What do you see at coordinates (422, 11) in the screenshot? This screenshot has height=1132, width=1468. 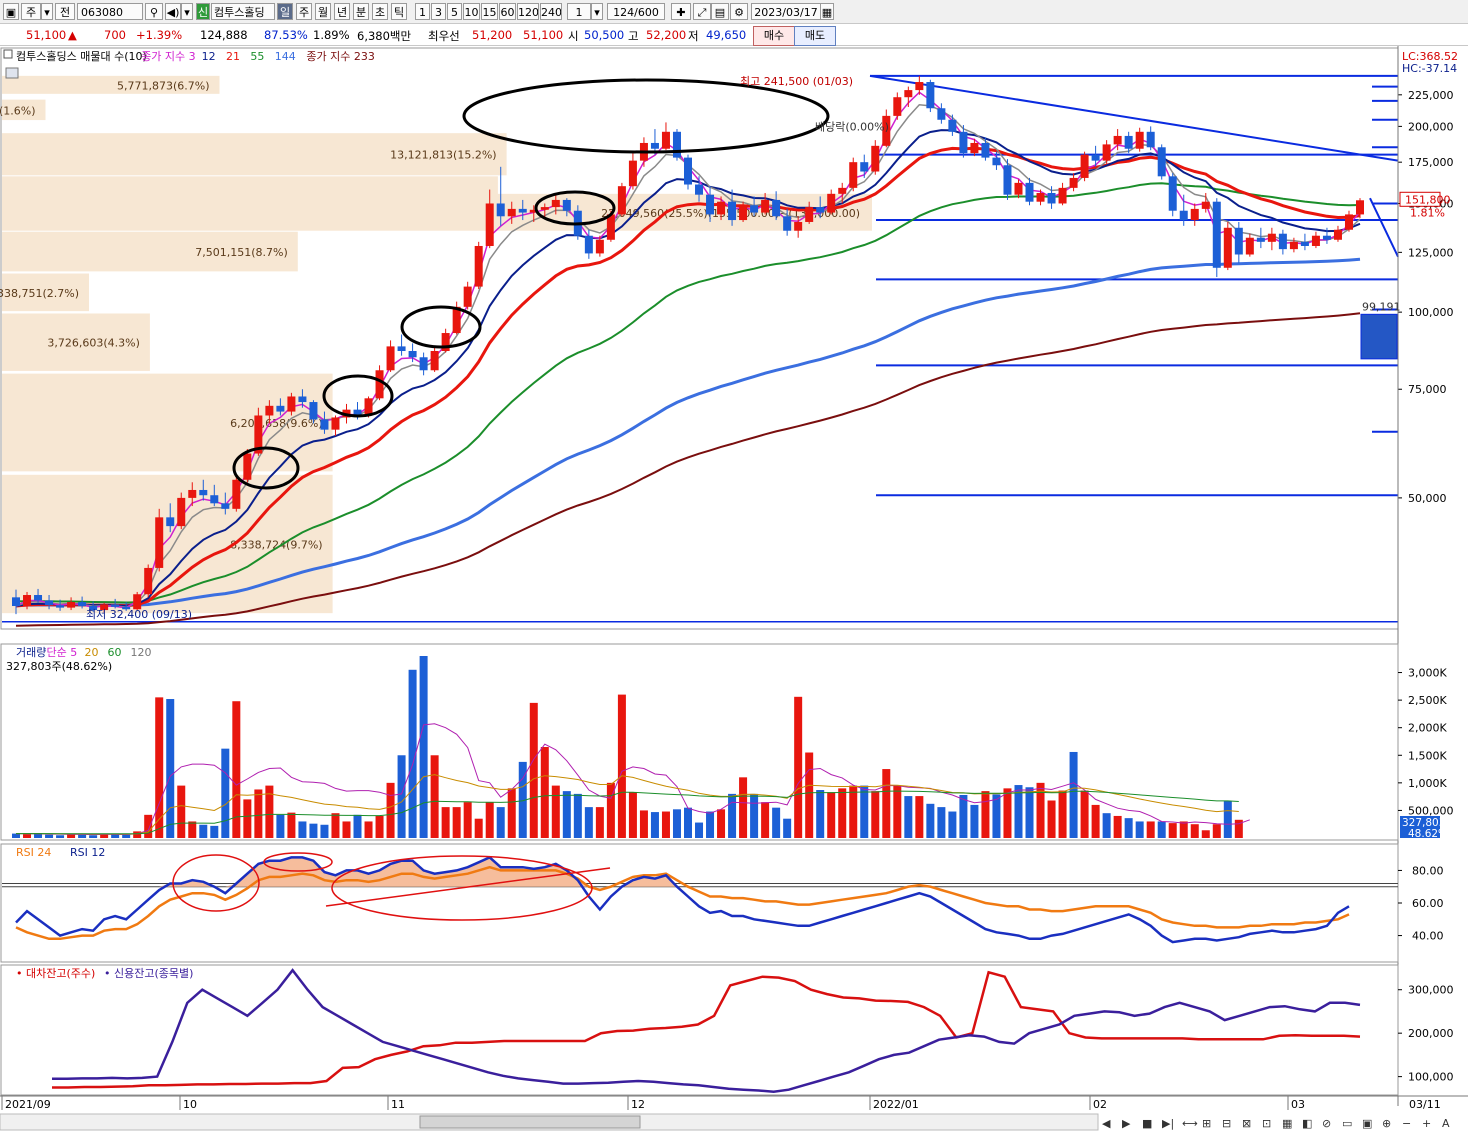 I see `interval-button-1: 1` at bounding box center [422, 11].